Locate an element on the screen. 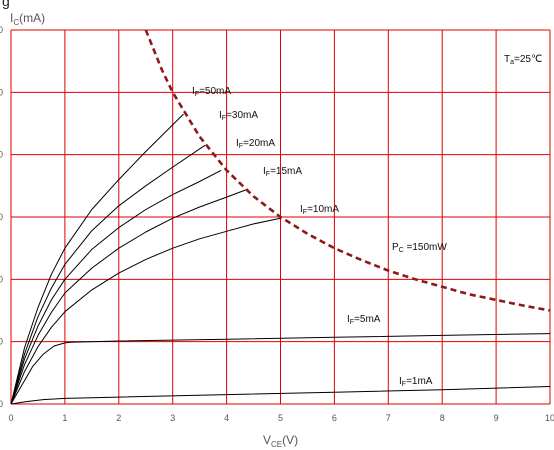 The image size is (554, 450). chart-title-fragment: g is located at coordinates (6, 4).